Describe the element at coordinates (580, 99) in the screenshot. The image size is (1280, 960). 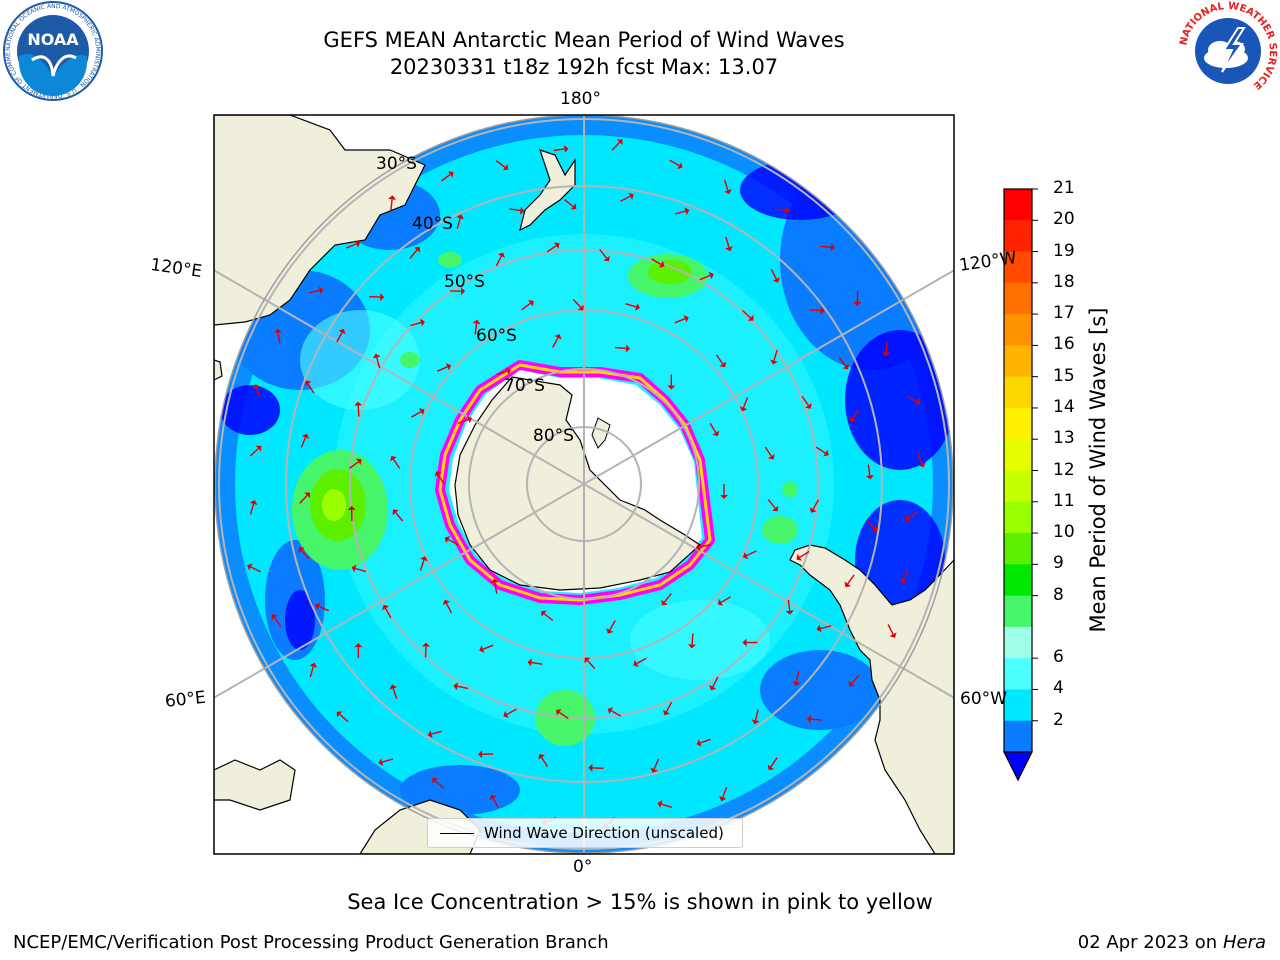
I see `lon-label-180: 180°` at that location.